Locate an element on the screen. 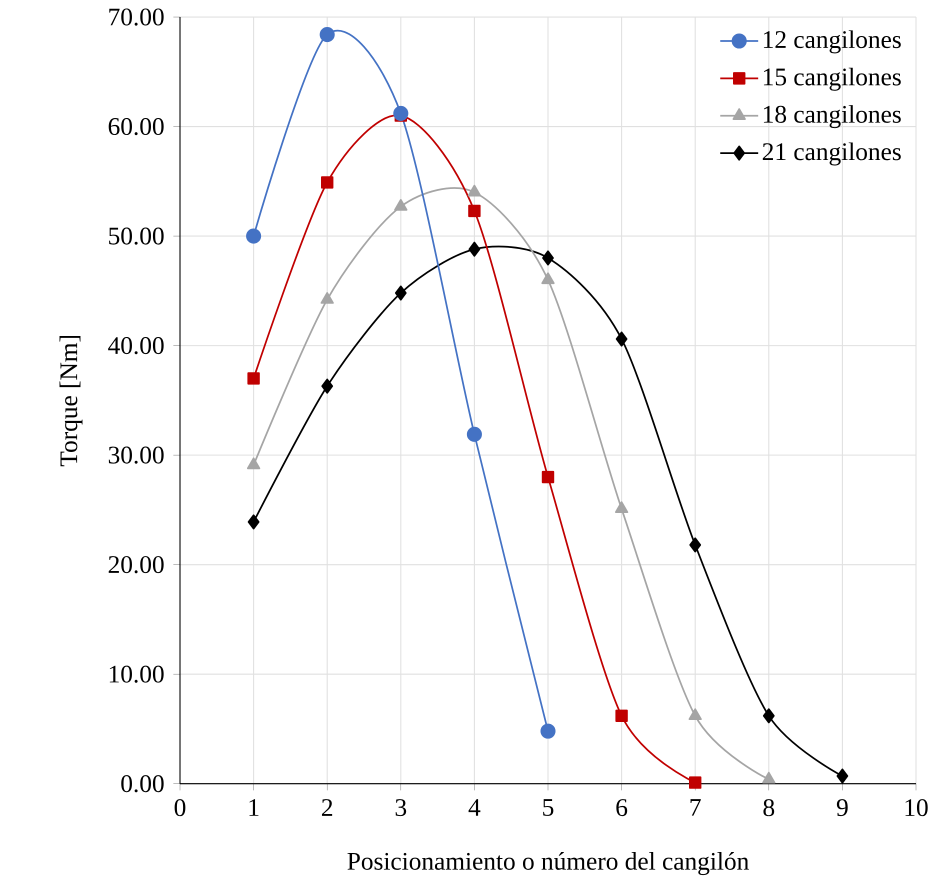 This screenshot has height=895, width=939. legend-label: 12 cangilones is located at coordinates (832, 42).